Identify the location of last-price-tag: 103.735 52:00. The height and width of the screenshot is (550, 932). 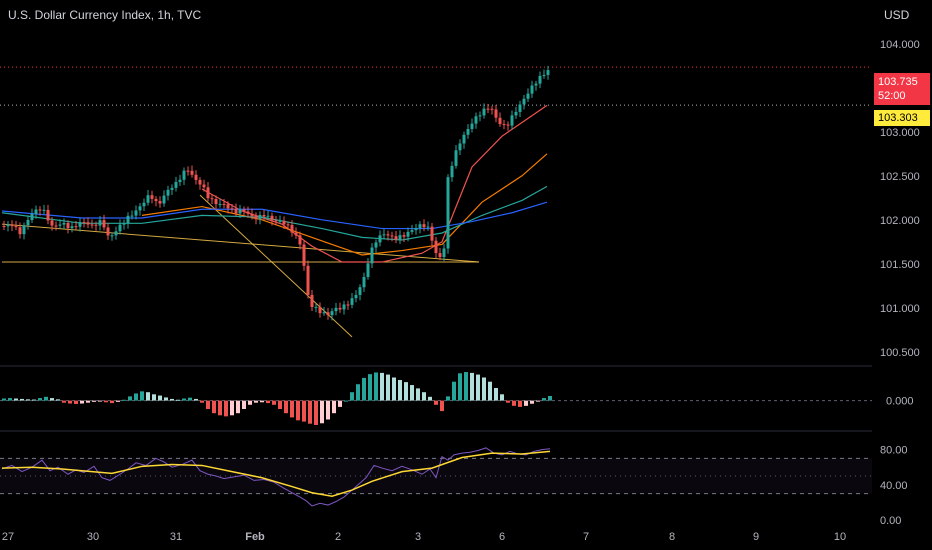
(902, 89).